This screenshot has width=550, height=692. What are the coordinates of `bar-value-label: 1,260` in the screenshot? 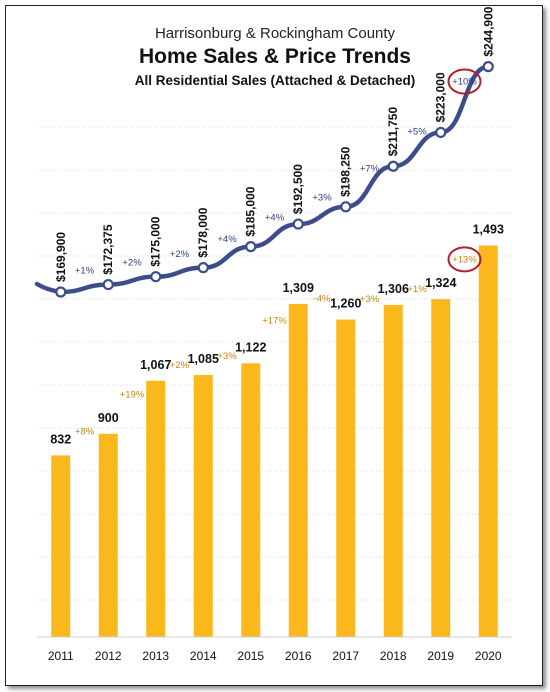 It's located at (345, 304).